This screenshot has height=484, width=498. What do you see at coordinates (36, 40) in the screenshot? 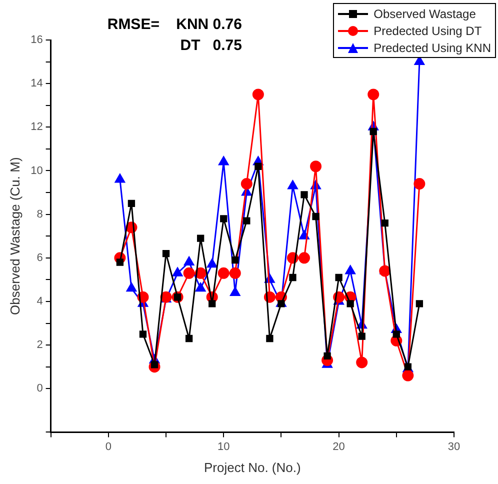
I see `y-tick-label: 16` at bounding box center [36, 40].